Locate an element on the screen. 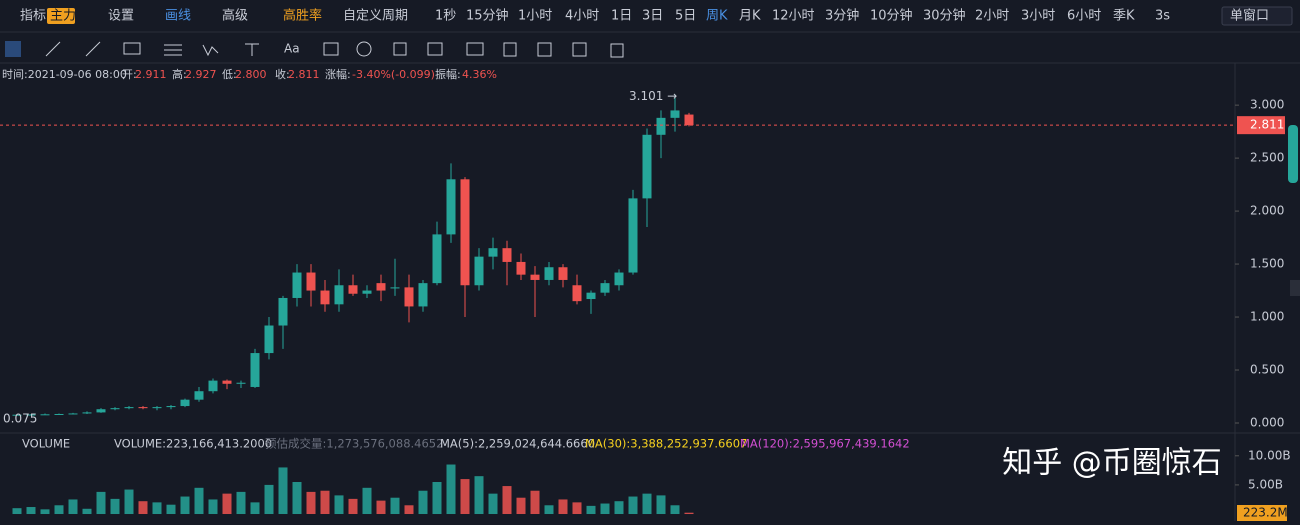  toolbar-item: 周K is located at coordinates (717, 16).